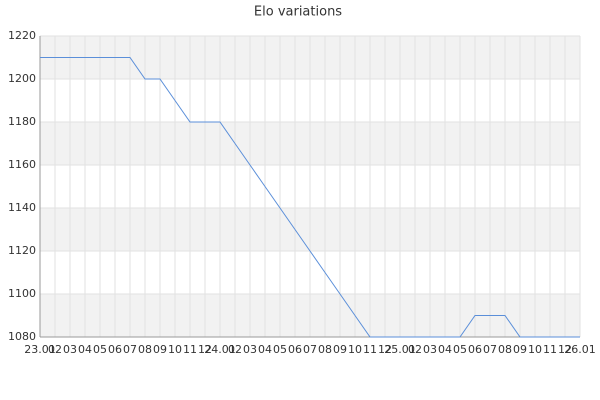 The image size is (600, 400). What do you see at coordinates (22, 293) in the screenshot?
I see `y-tick-label: 1100` at bounding box center [22, 293].